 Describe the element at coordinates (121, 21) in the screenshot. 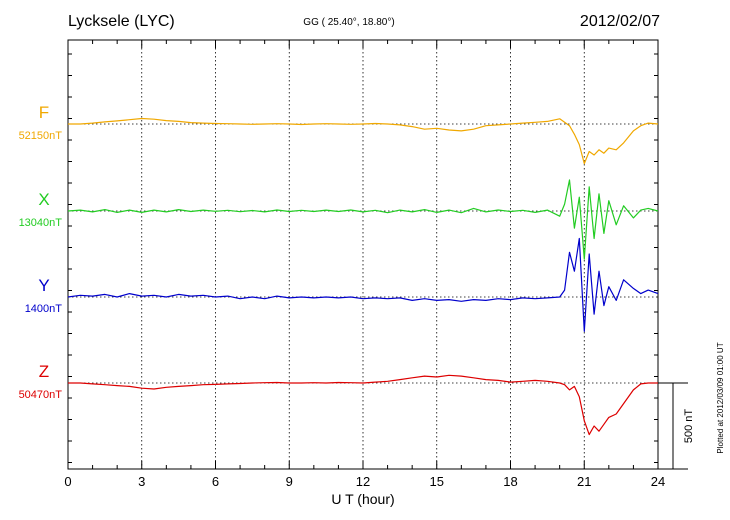

I see `station-title: Lycksele (LYC)` at that location.